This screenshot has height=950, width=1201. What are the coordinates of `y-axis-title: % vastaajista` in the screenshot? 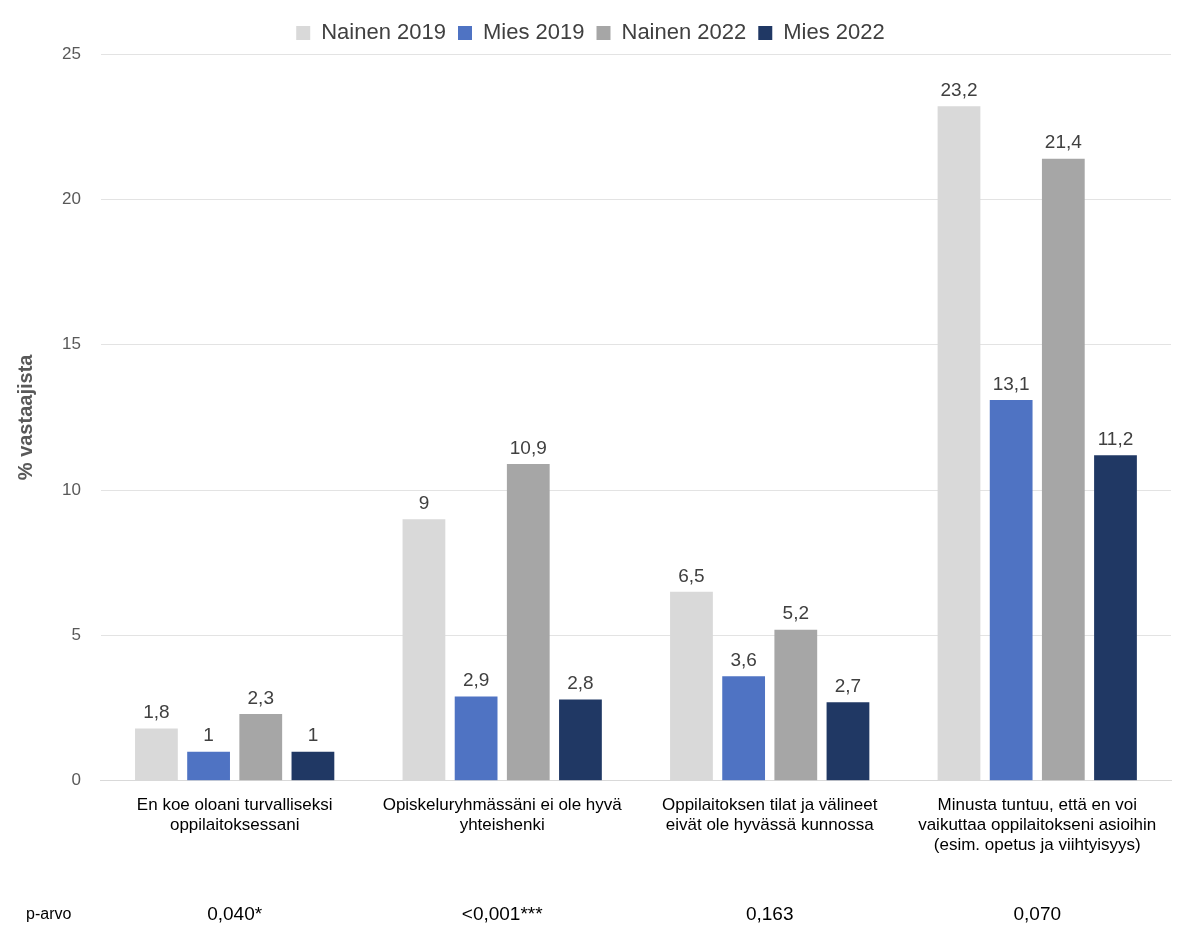 It's located at (24, 417).